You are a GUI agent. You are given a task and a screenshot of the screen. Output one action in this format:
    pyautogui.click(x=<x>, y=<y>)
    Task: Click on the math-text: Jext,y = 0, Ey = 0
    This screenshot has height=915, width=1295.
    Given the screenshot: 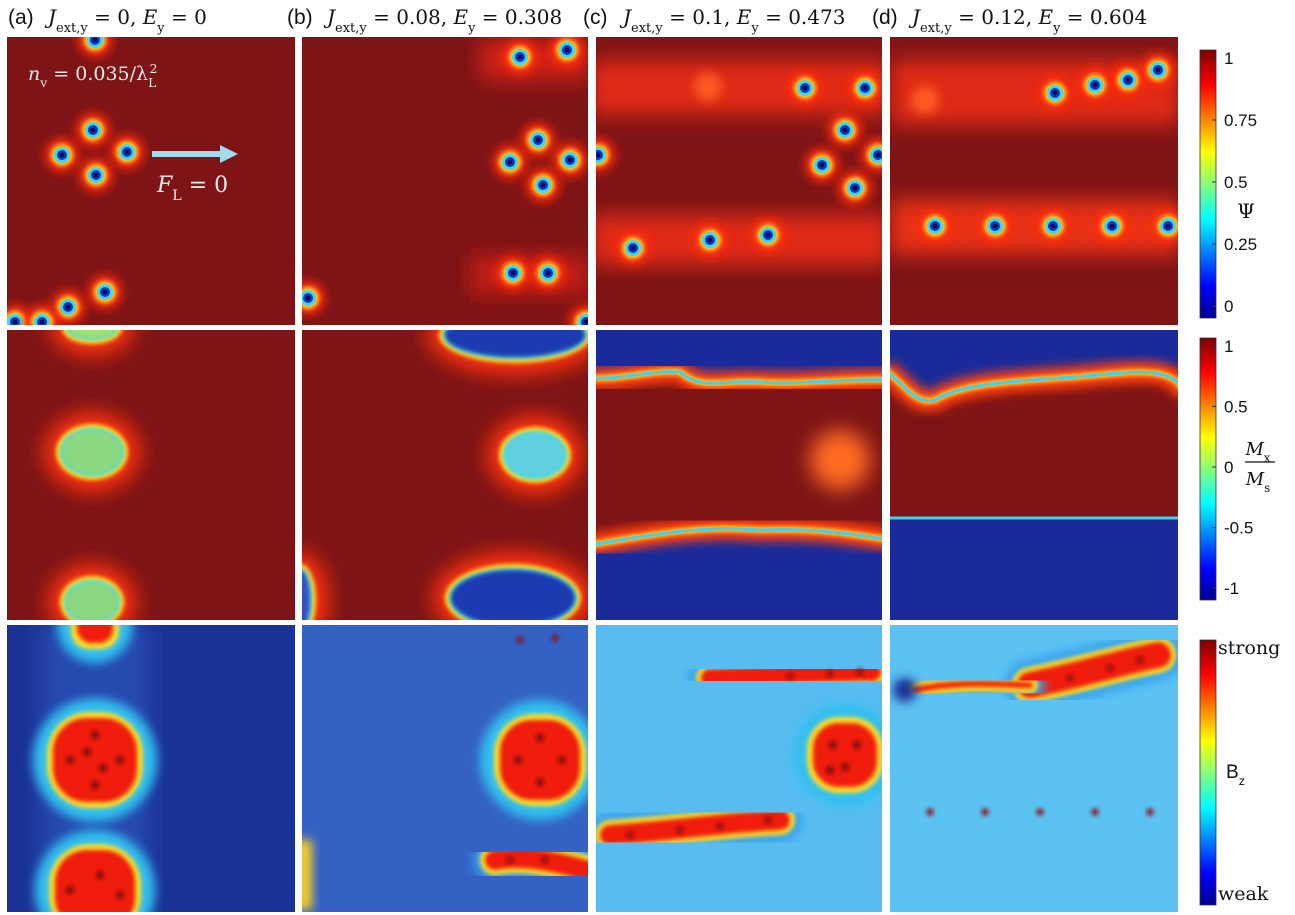 What is the action you would take?
    pyautogui.click(x=125, y=20)
    